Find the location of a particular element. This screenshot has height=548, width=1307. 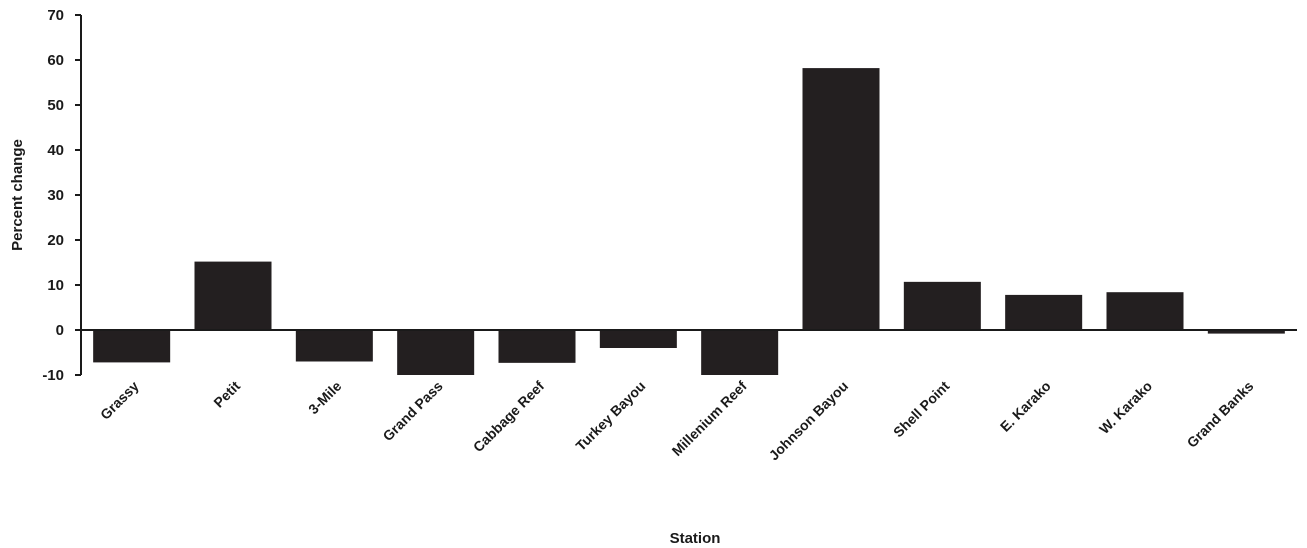

y-tick-label: 70 is located at coordinates (55, 15).